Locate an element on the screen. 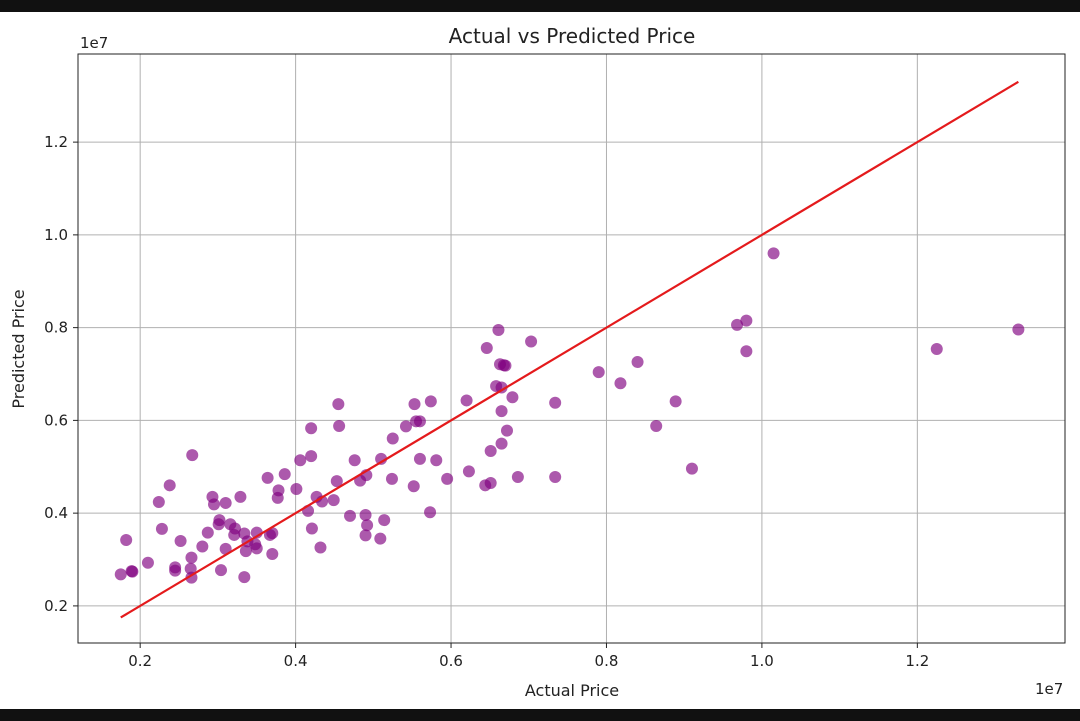 This screenshot has height=721, width=1080. y-offset-label: 1e7 is located at coordinates (94, 43).